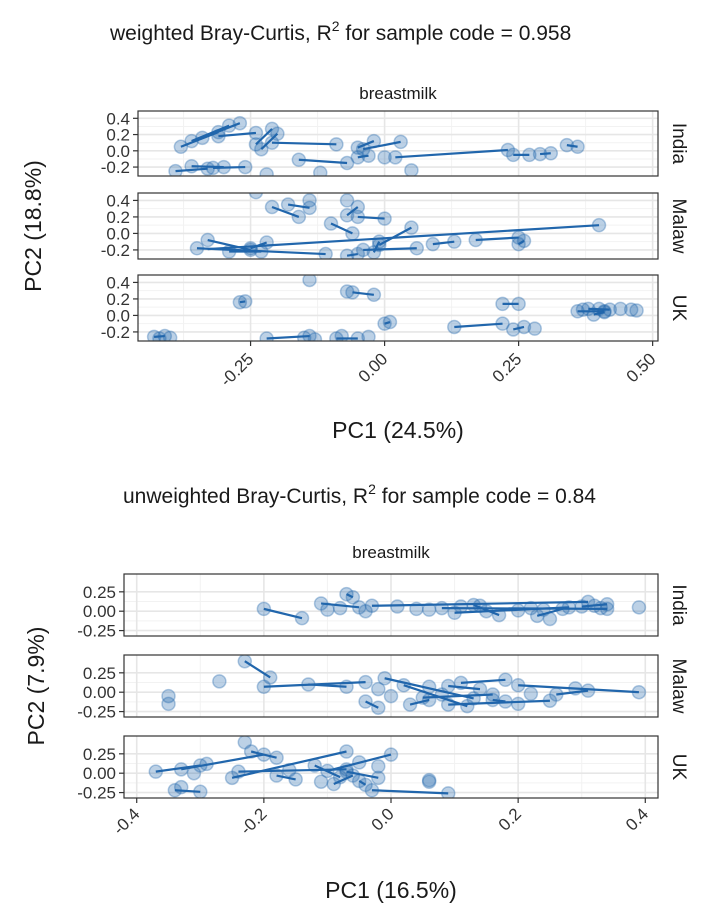  Describe the element at coordinates (678, 144) in the screenshot. I see `facet-label: India` at that location.